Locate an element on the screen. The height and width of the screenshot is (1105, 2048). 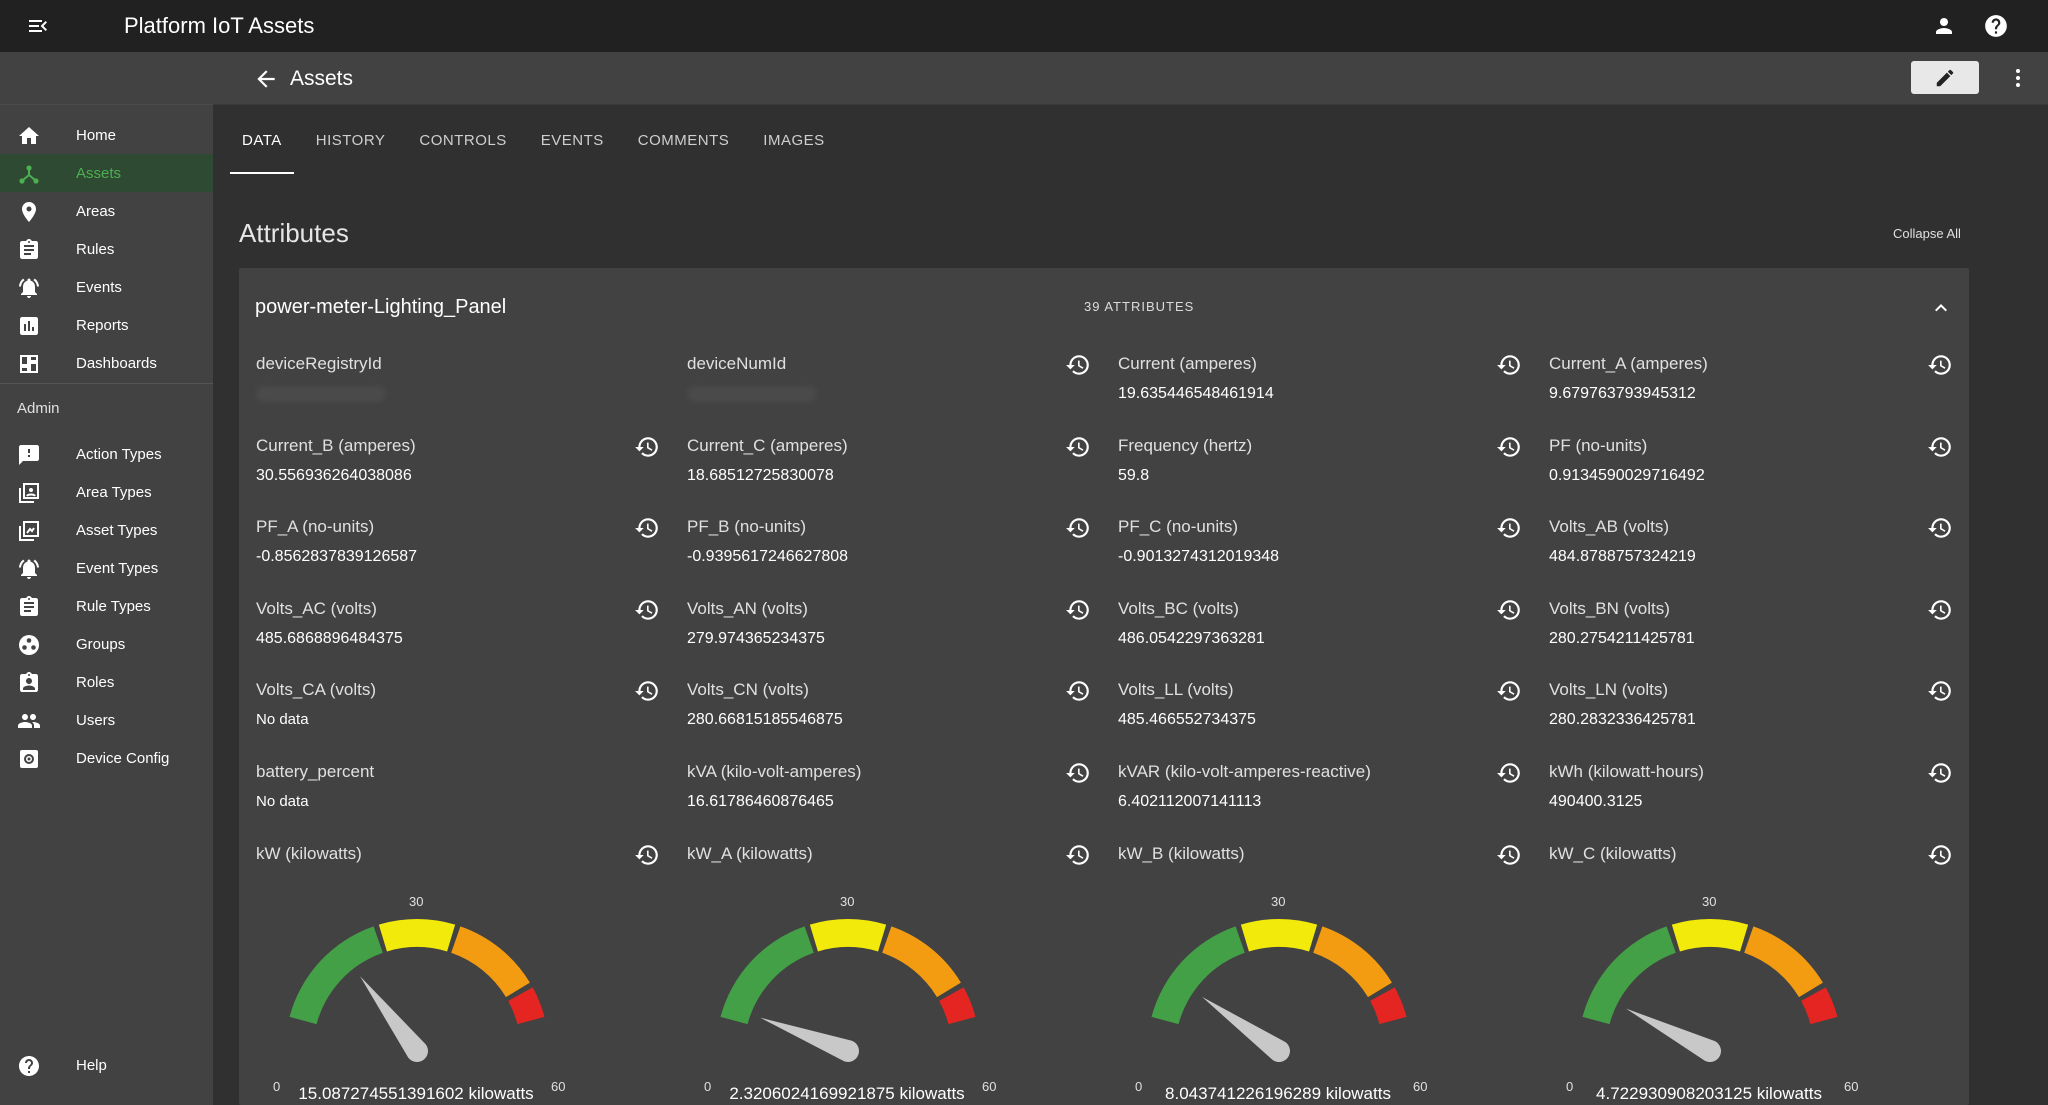
sidebar-item-help: Help is located at coordinates (106, 1065).